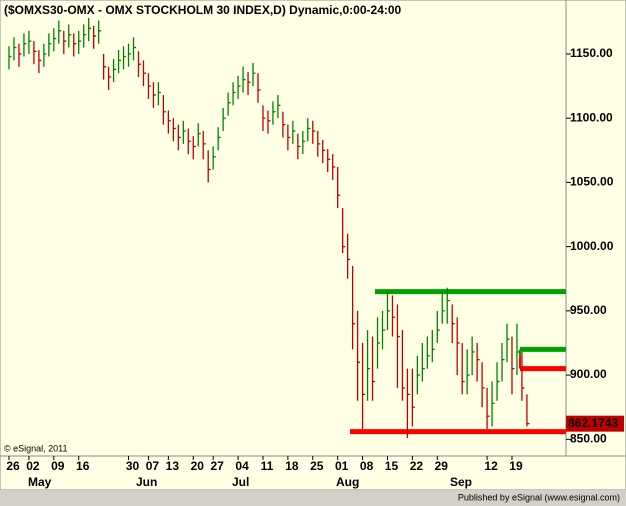 The height and width of the screenshot is (506, 626). What do you see at coordinates (198, 466) in the screenshot?
I see `x-tick-label: 20` at bounding box center [198, 466].